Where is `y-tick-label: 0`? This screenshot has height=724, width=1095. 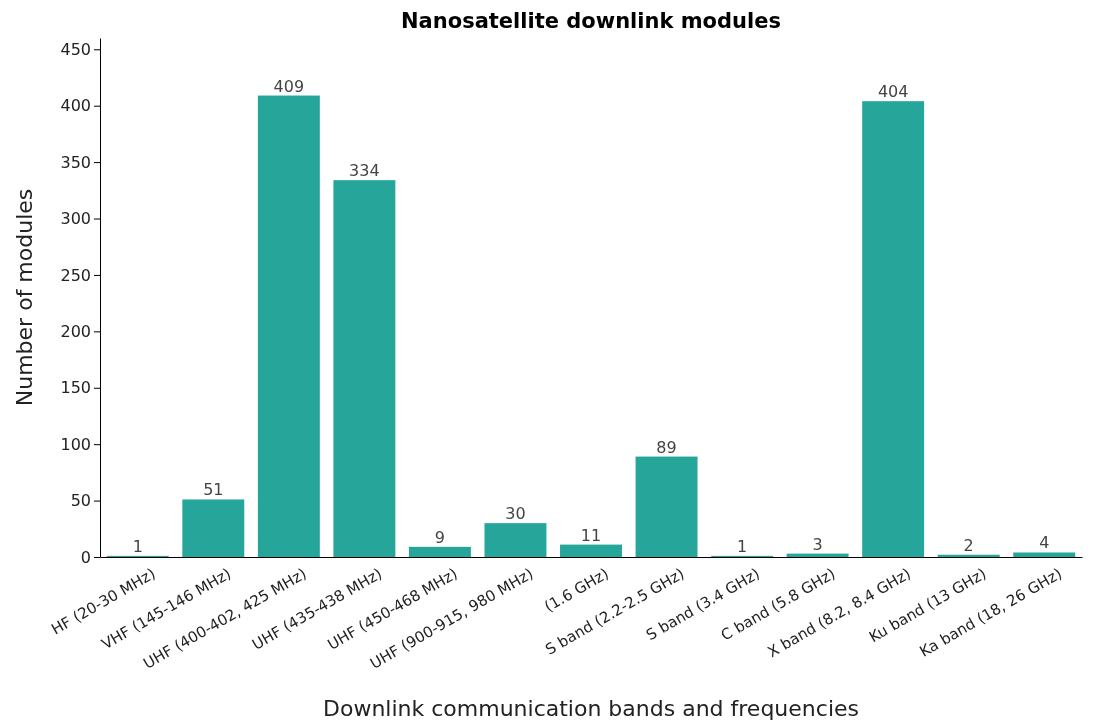 y-tick-label: 0 is located at coordinates (85, 557).